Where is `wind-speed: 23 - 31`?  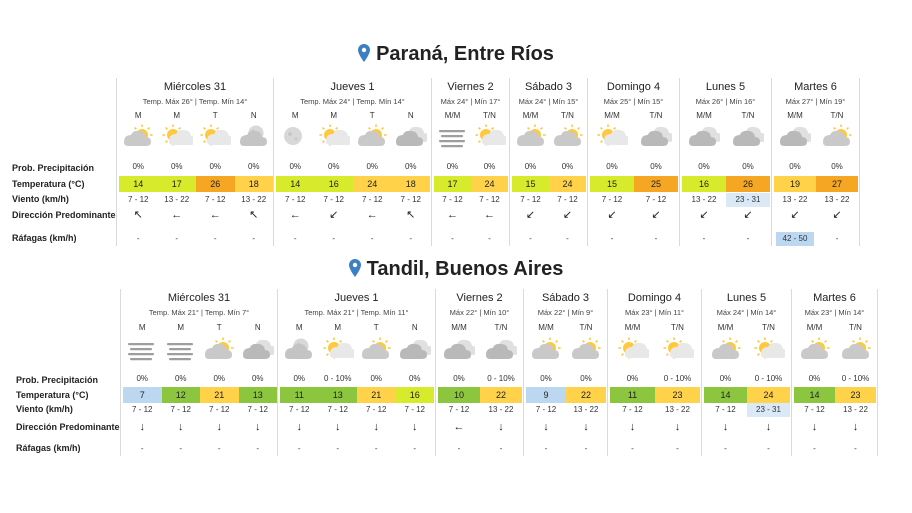
wind-speed: 23 - 31 is located at coordinates (768, 410).